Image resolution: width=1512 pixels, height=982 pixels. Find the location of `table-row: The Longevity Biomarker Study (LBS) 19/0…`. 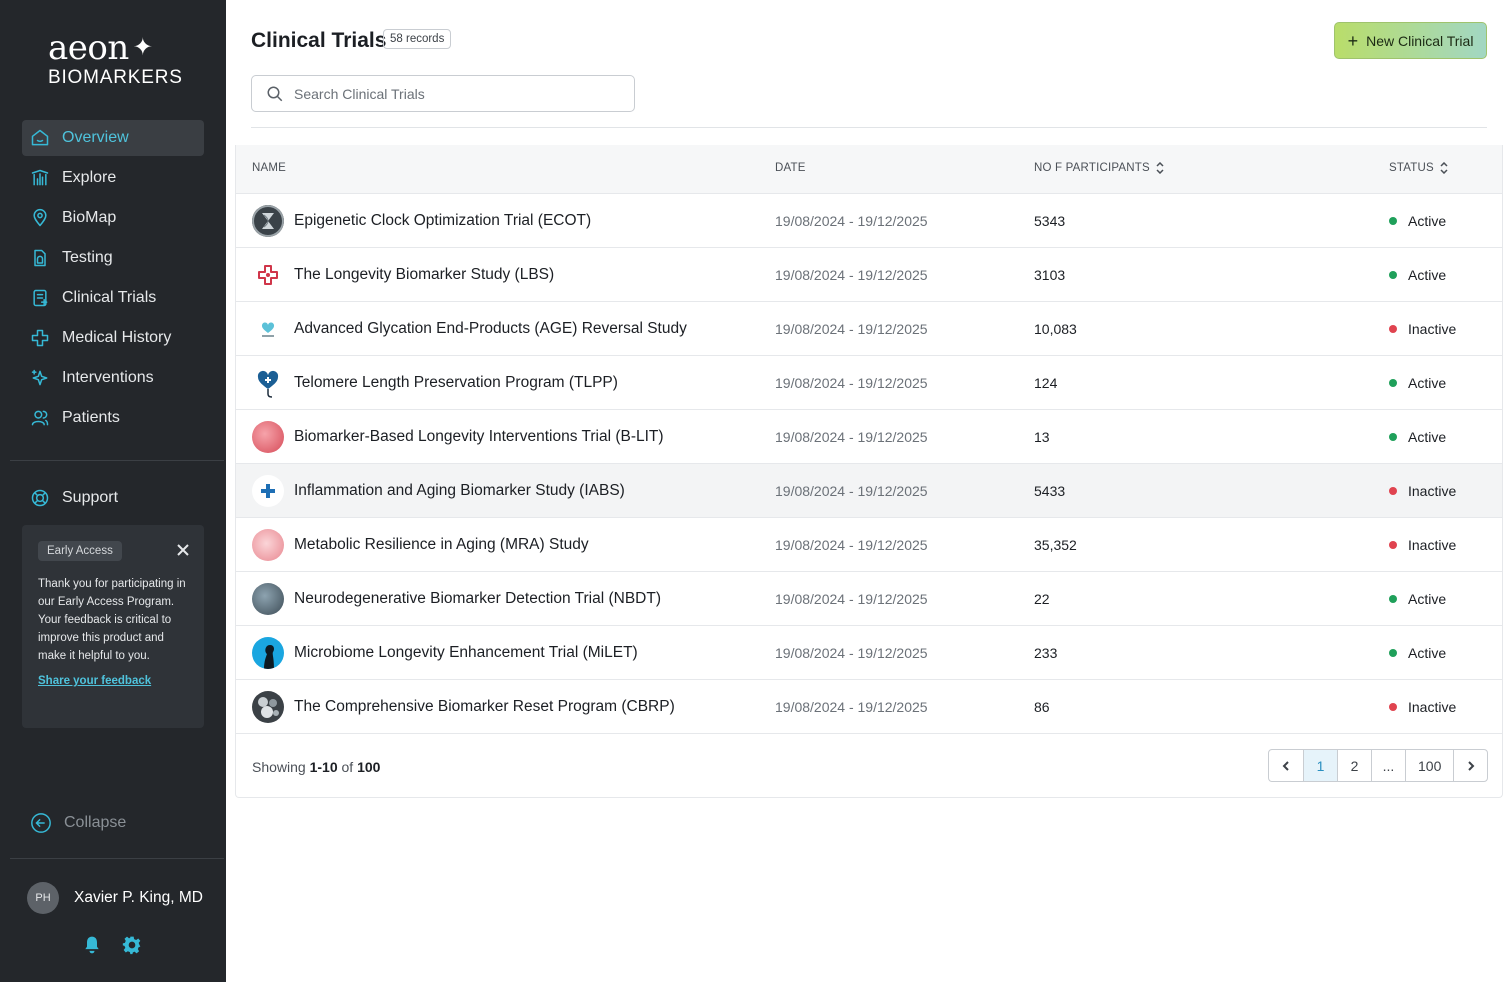

table-row: The Longevity Biomarker Study (LBS) 19/0… is located at coordinates (869, 274).